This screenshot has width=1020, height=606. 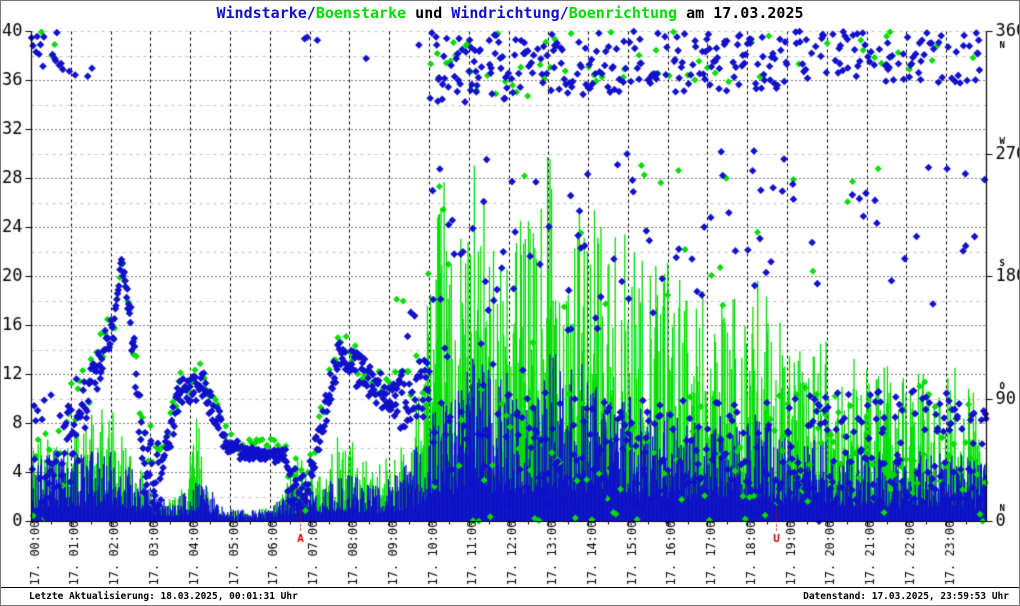 I want to click on title-date-text: am 17.03.2025, so click(x=740, y=13).